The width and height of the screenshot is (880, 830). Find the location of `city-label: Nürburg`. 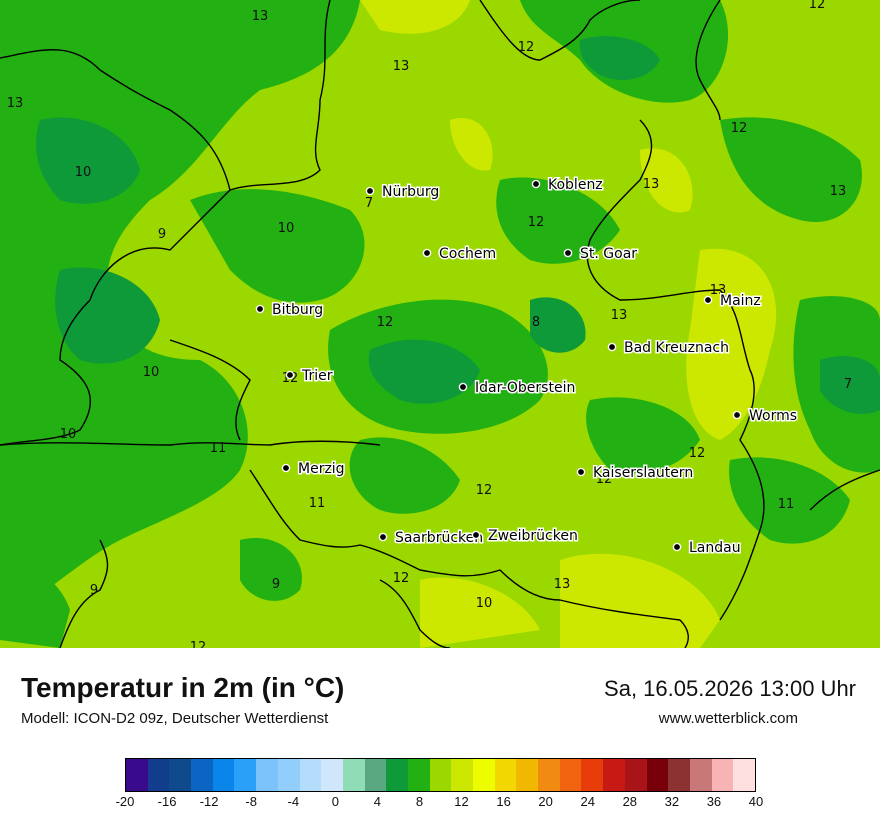

city-label: Nürburg is located at coordinates (410, 192).